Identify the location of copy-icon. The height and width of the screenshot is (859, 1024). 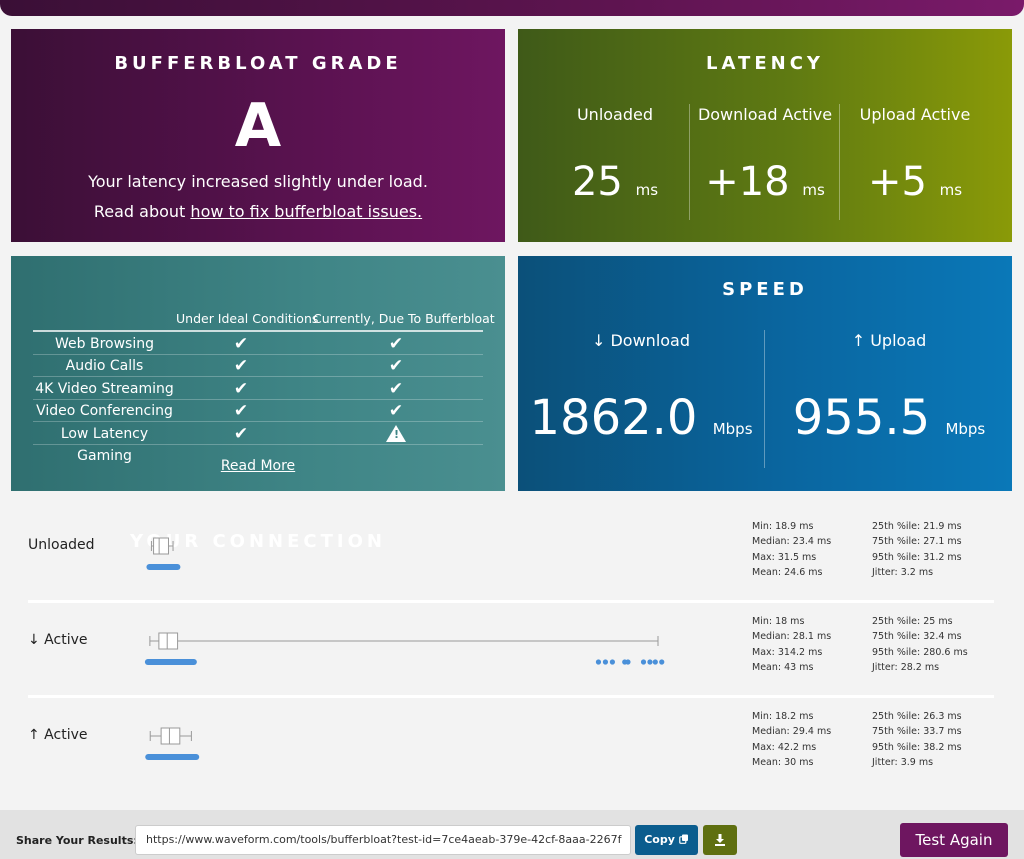
(683, 839).